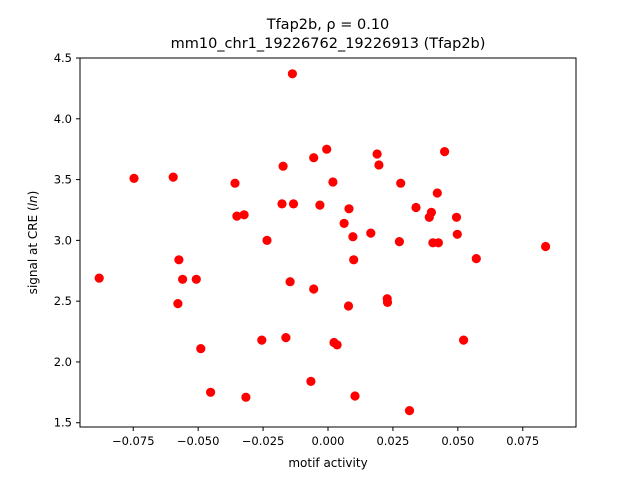 This screenshot has width=640, height=484. What do you see at coordinates (33, 193) in the screenshot?
I see `y-axis-label-end: )` at bounding box center [33, 193].